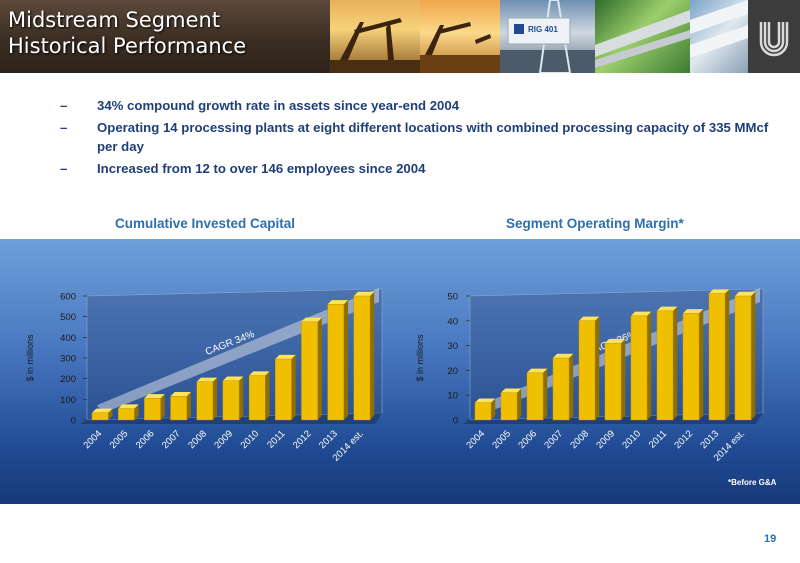 The width and height of the screenshot is (800, 563). I want to click on pipeline-illustration, so click(642, 39).